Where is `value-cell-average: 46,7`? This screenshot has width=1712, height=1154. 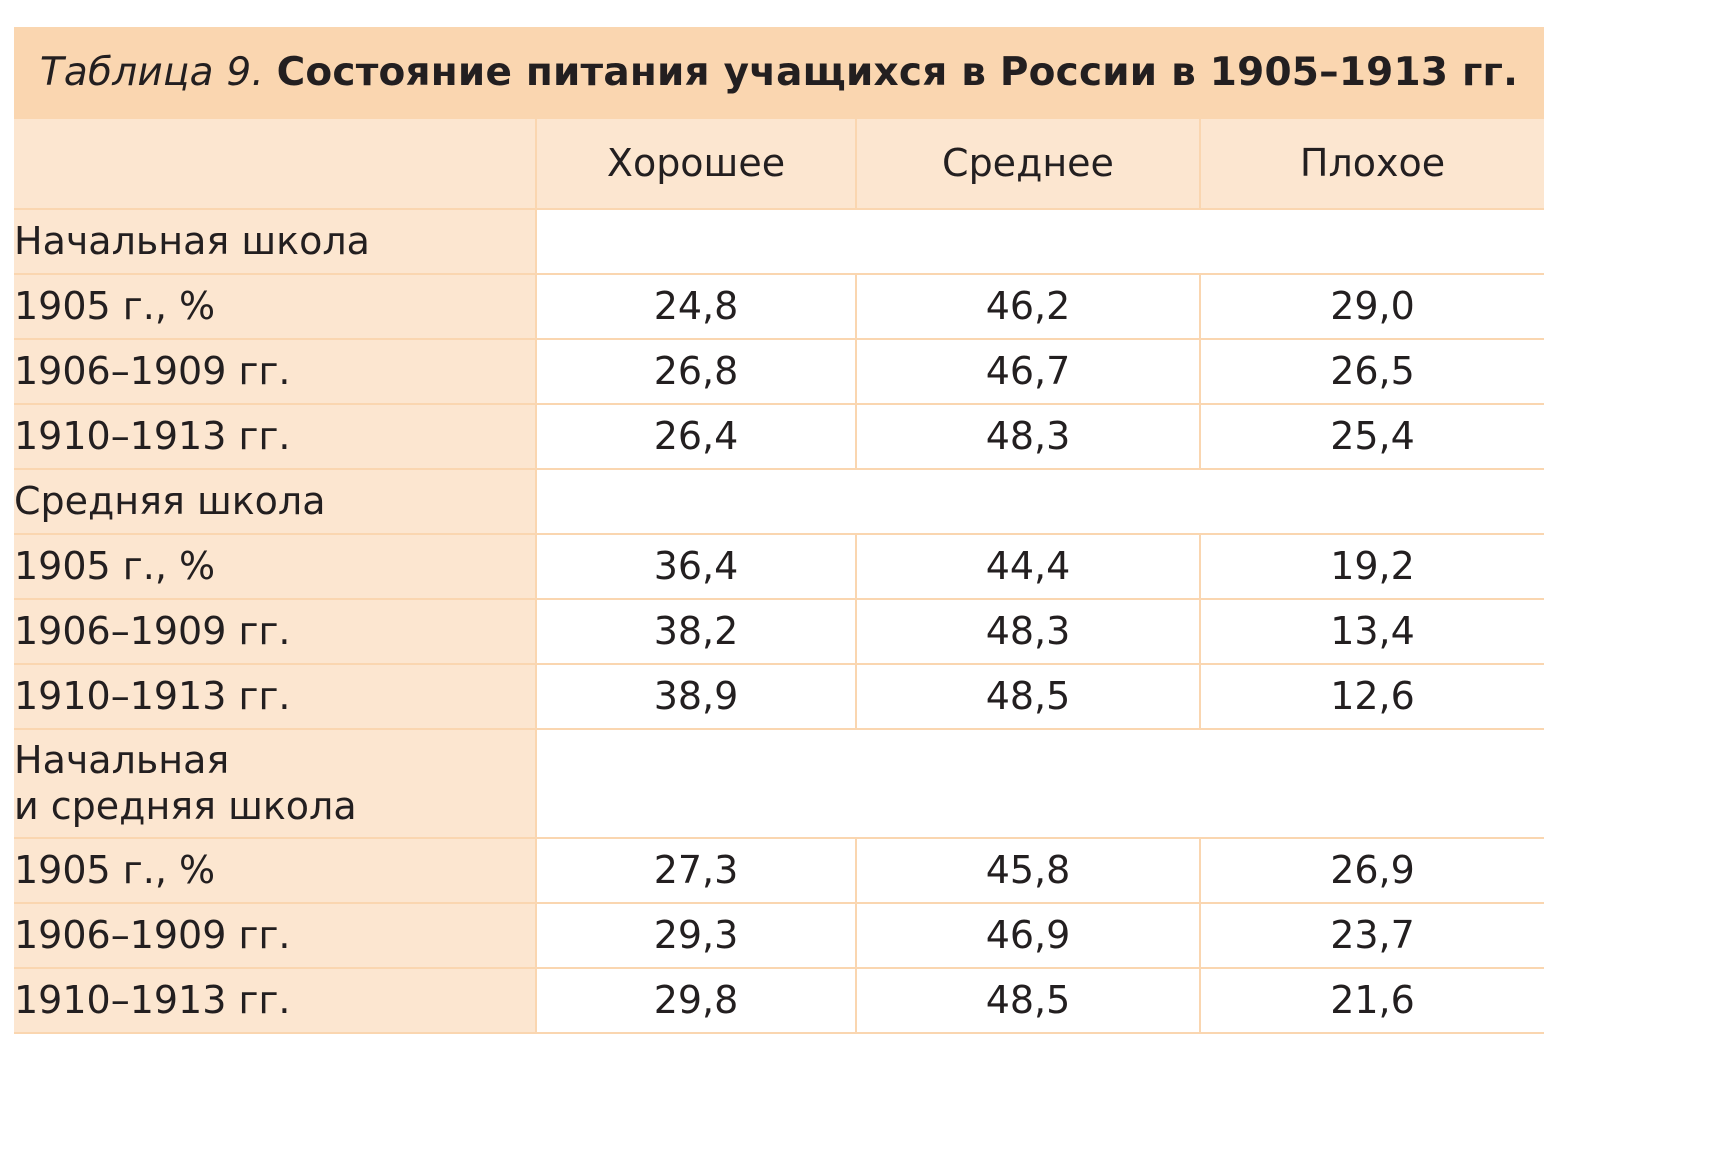
value-cell-average: 46,7 is located at coordinates (1028, 371).